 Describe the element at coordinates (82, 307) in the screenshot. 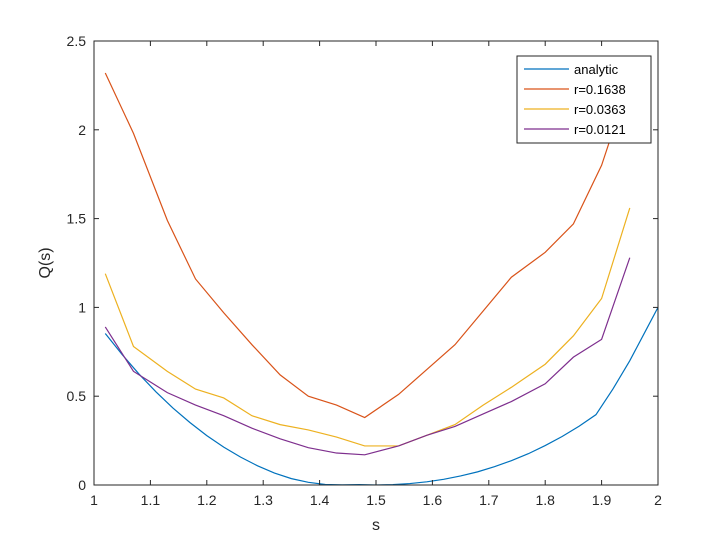

I see `y-tick-label: 1` at that location.